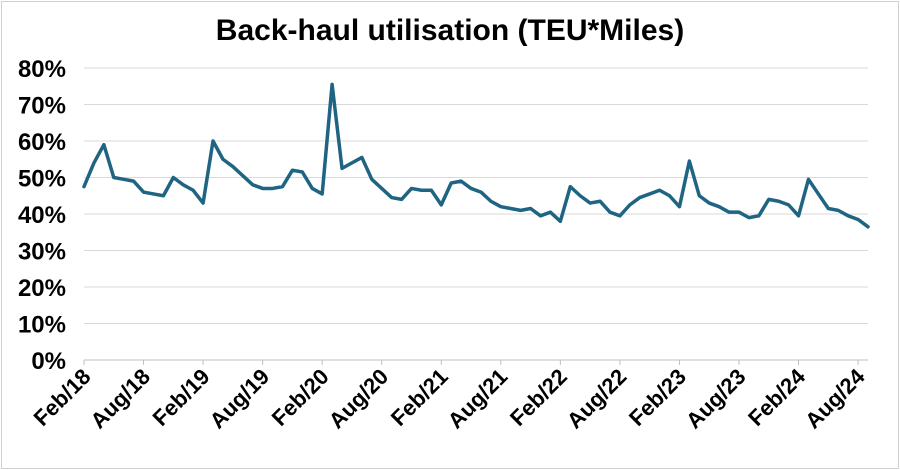  Describe the element at coordinates (42, 179) in the screenshot. I see `y-tick-label: 50%` at that location.